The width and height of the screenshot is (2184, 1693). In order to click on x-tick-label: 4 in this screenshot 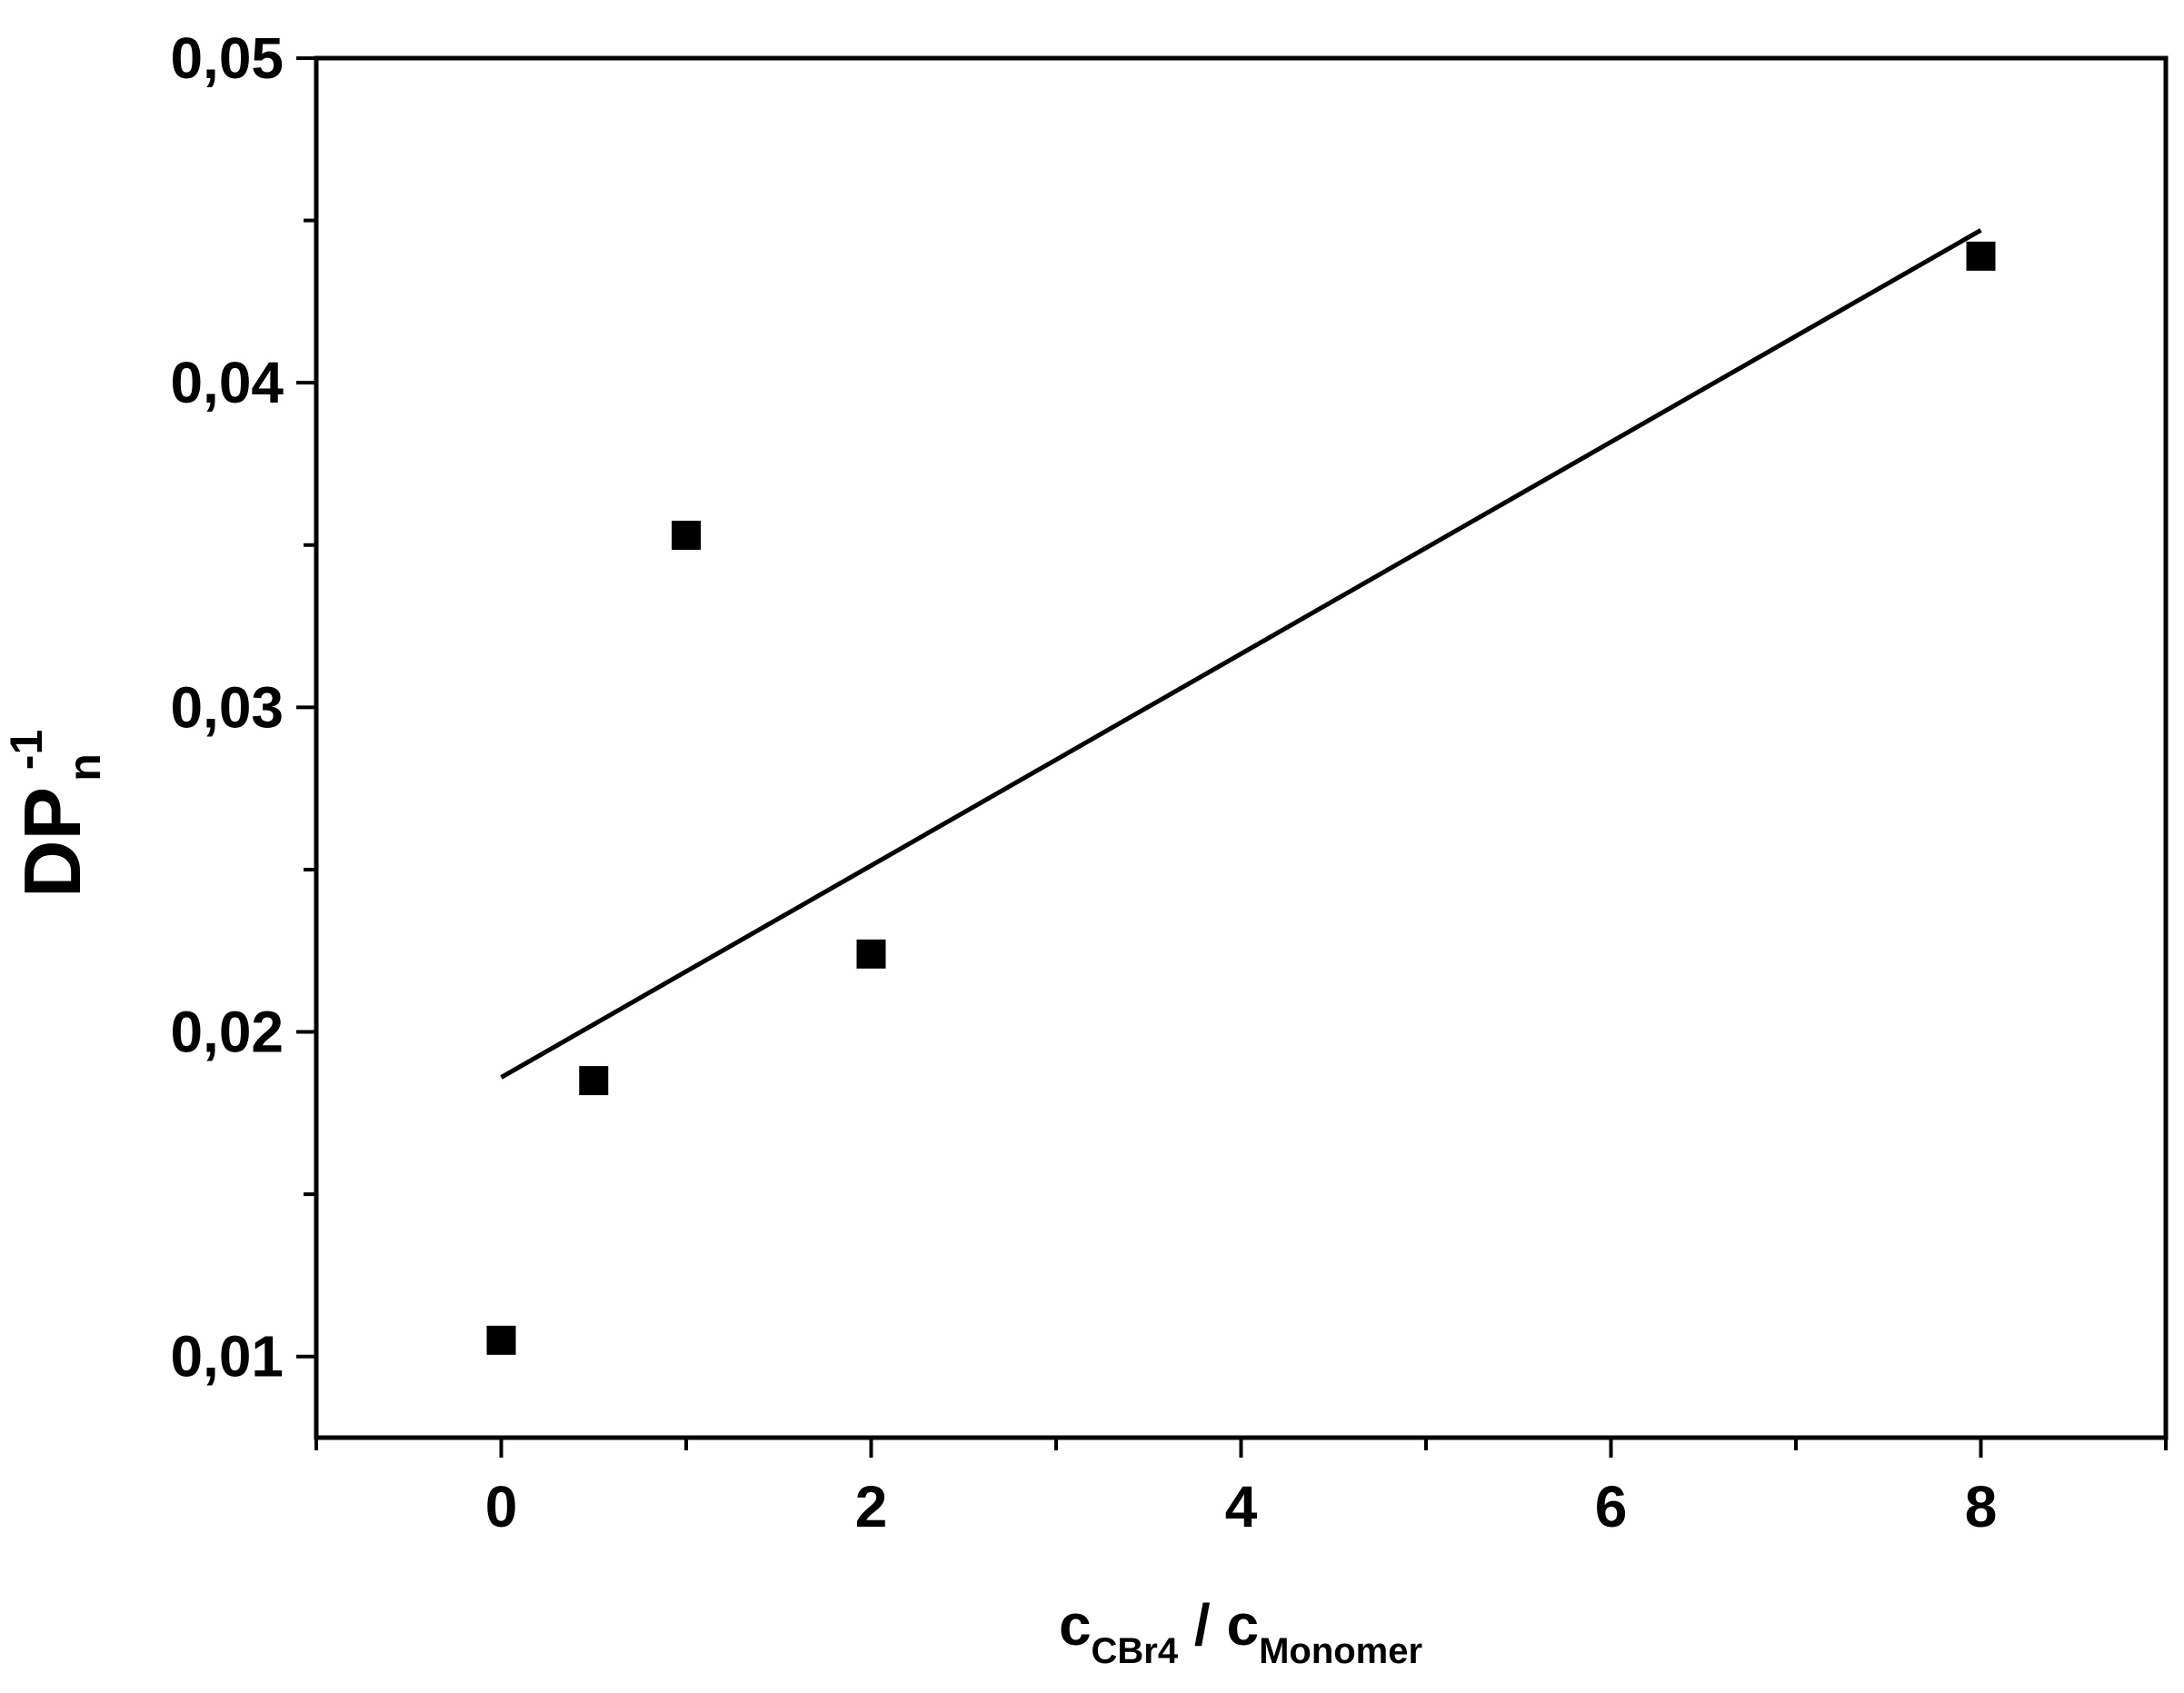, I will do `click(1242, 1506)`.